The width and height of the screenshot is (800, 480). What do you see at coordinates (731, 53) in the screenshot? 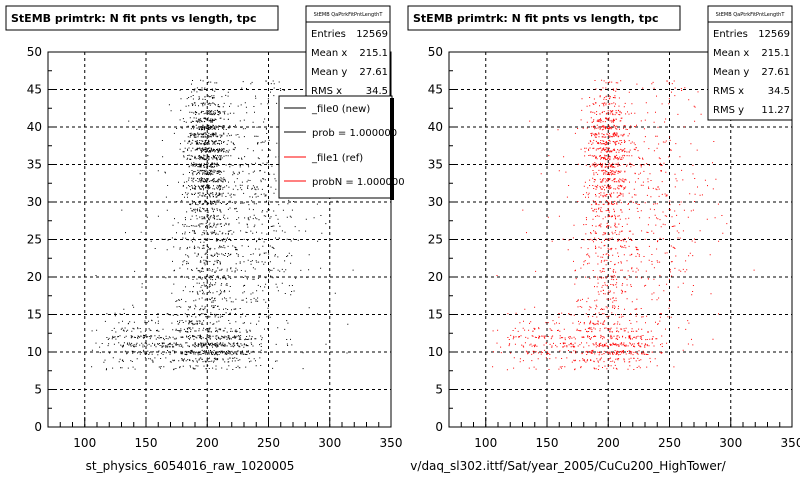
I see `right-stats-meanx-label: Mean x` at bounding box center [731, 53].